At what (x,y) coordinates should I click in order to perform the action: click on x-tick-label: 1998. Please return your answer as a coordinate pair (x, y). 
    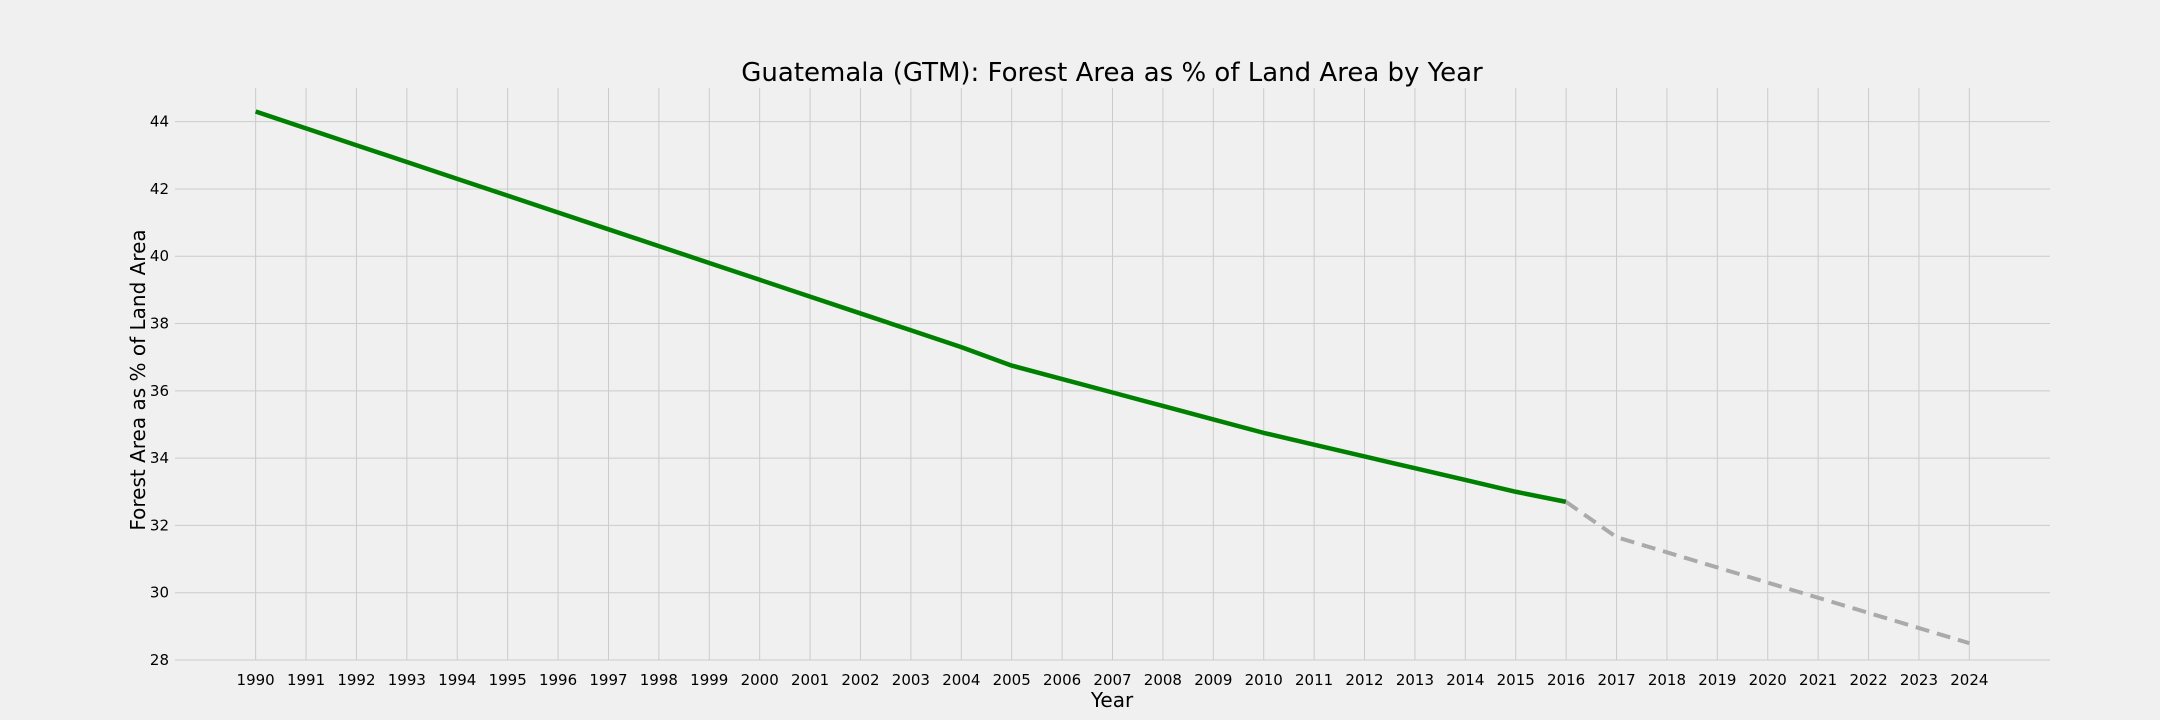
    Looking at the image, I should click on (659, 680).